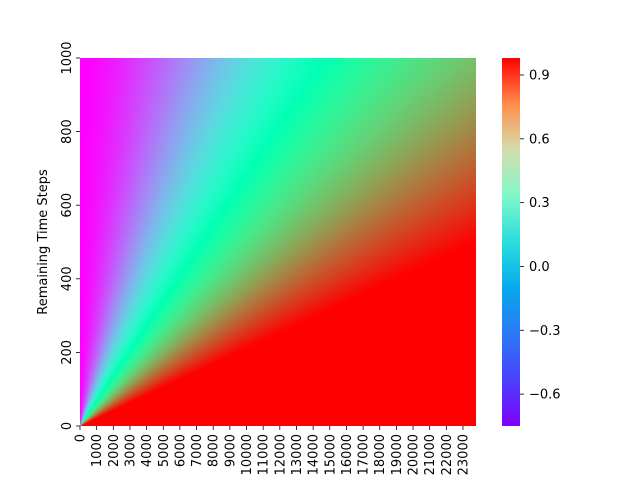  What do you see at coordinates (539, 203) in the screenshot?
I see `colorbar-tick-label: 0.3` at bounding box center [539, 203].